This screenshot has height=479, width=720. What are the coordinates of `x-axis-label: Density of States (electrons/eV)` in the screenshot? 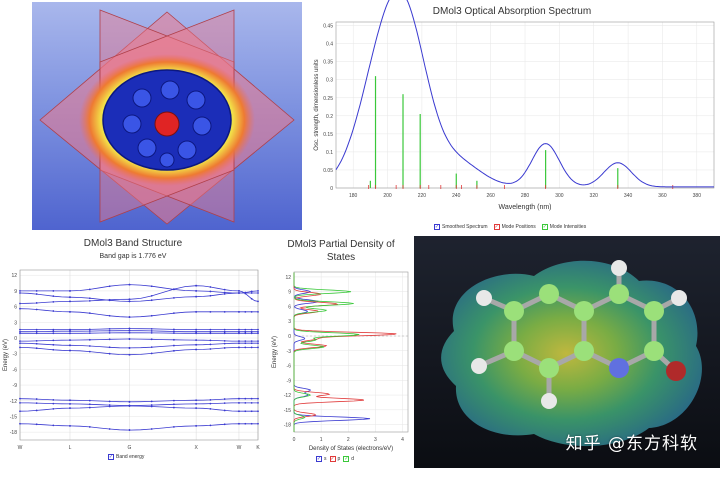 It's located at (351, 449).